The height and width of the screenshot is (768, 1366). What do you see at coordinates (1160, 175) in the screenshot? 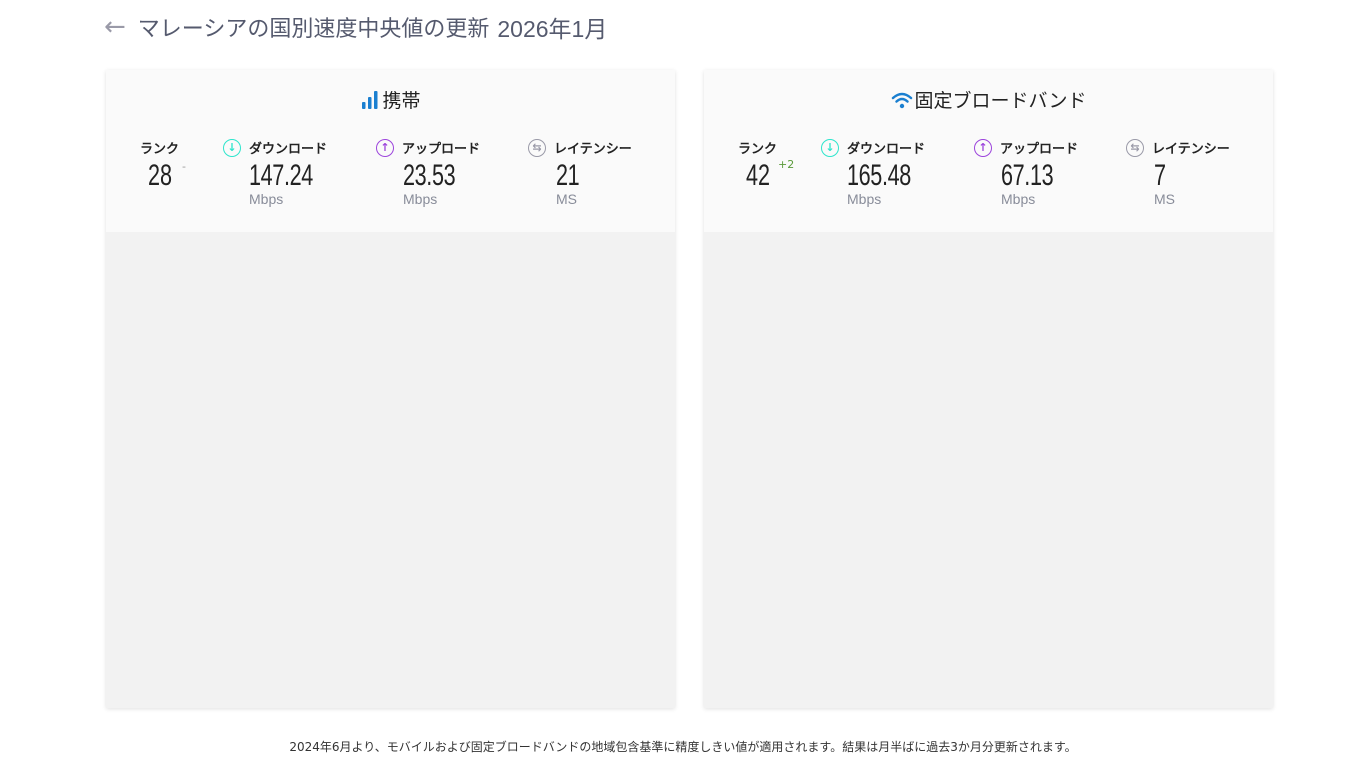
I see `latency-value: 7` at bounding box center [1160, 175].